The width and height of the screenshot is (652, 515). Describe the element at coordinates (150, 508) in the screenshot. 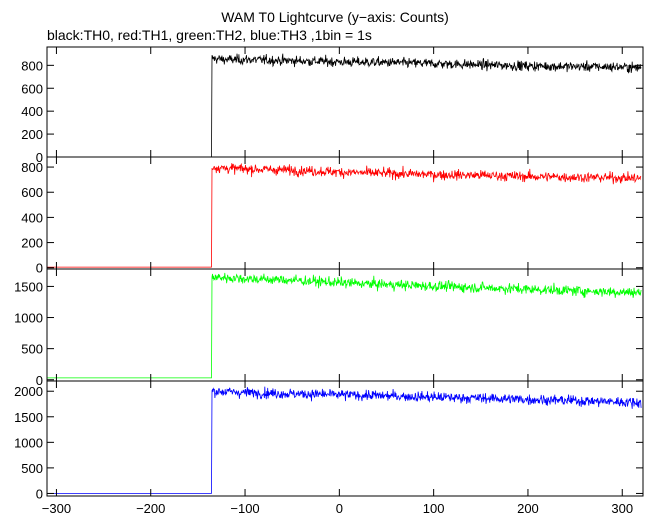

I see `x-tick-label: −200` at that location.